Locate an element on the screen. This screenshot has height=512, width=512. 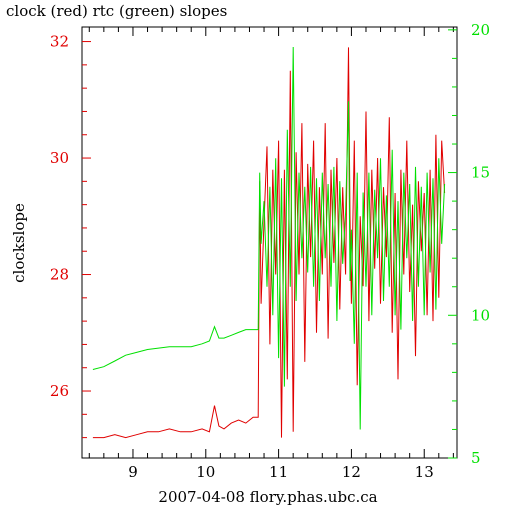
y-left-tick-label: 30 is located at coordinates (59, 158).